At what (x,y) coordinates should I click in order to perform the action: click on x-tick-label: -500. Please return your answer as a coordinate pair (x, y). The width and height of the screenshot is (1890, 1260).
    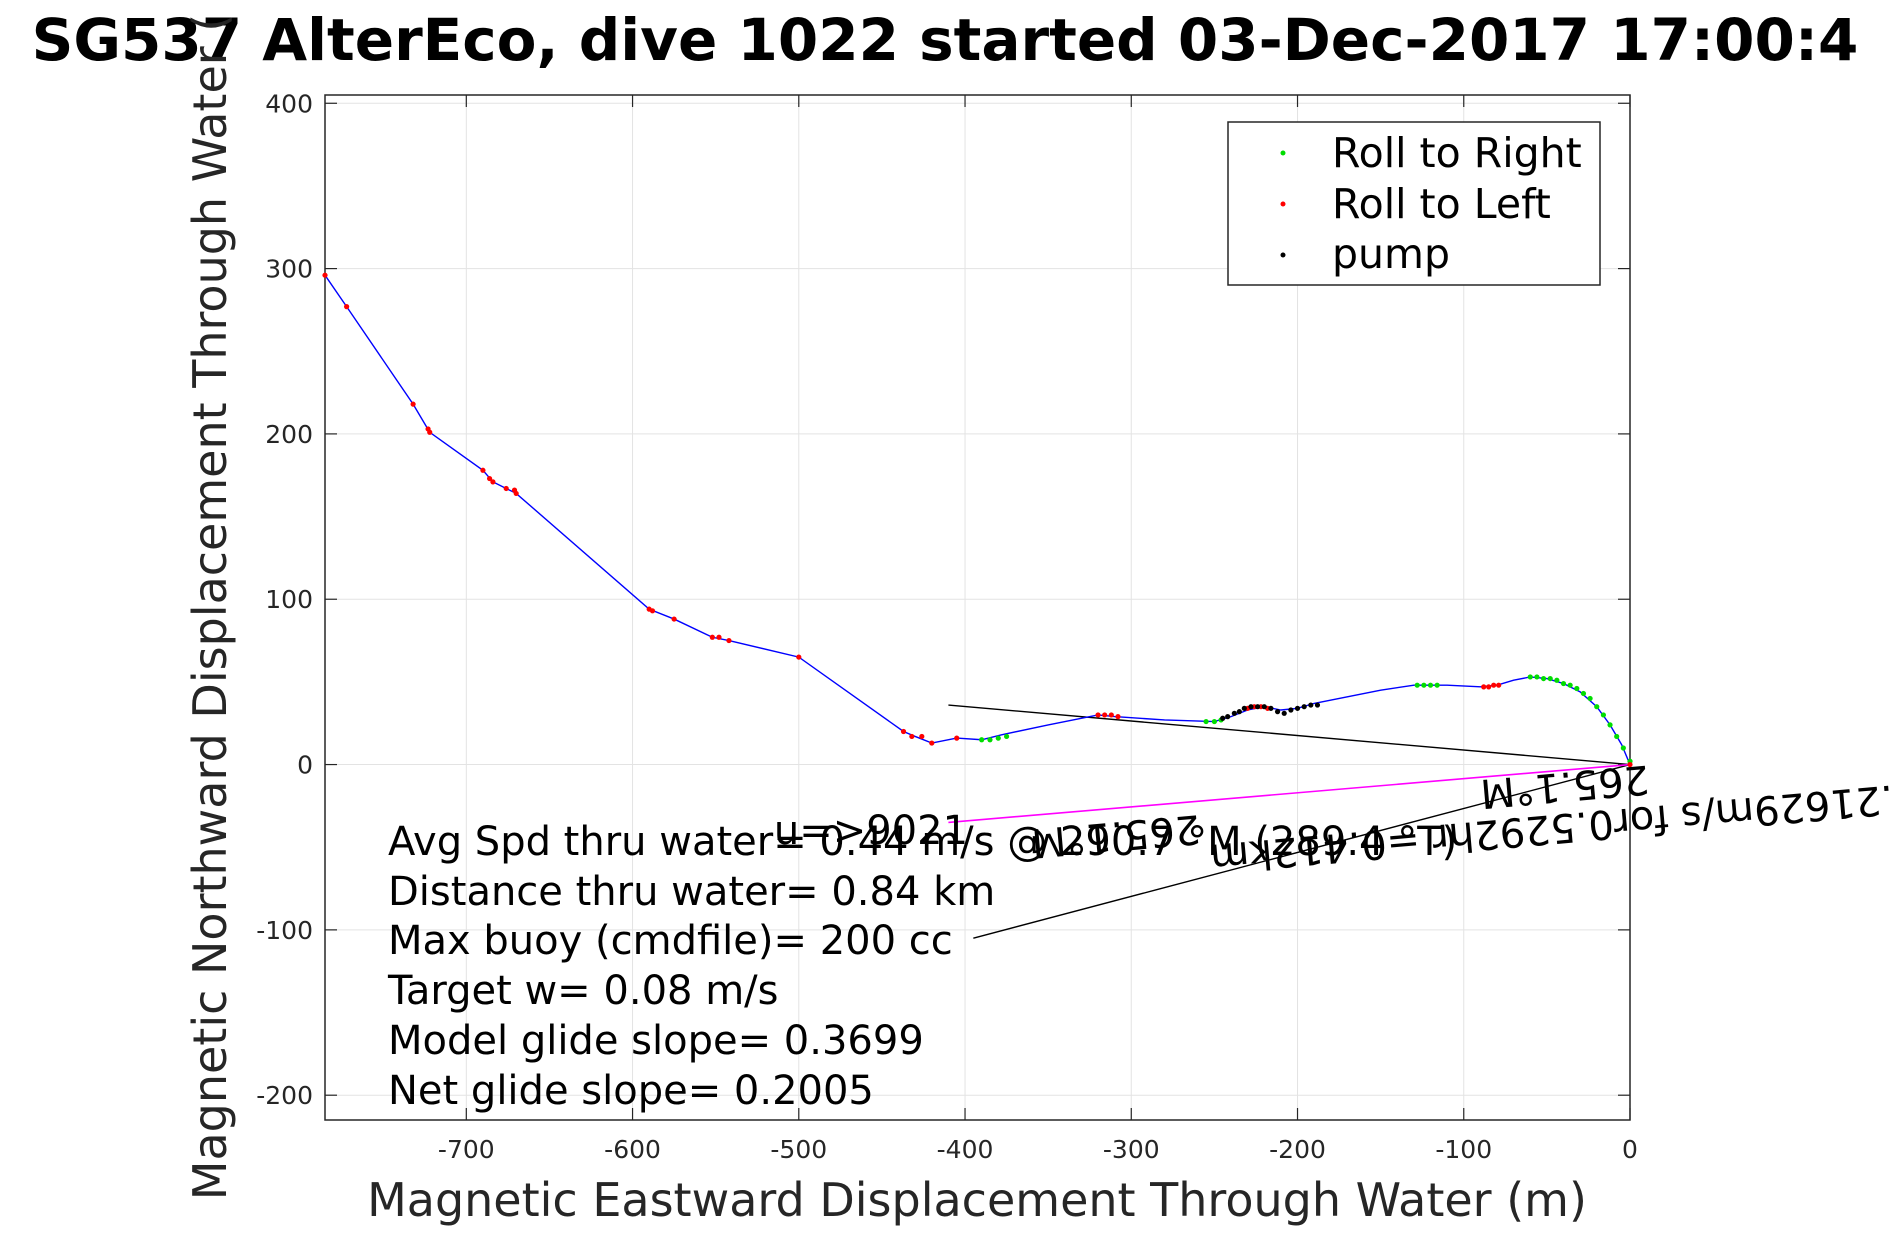
    Looking at the image, I should click on (798, 1149).